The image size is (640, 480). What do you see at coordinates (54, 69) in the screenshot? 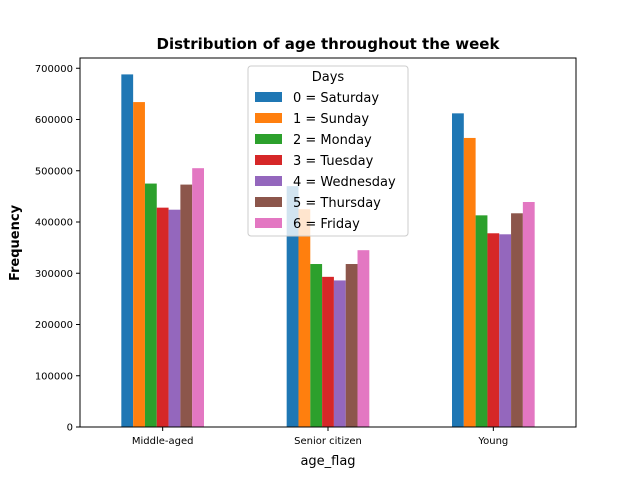
I see `y-tick-label: 700000` at bounding box center [54, 69].